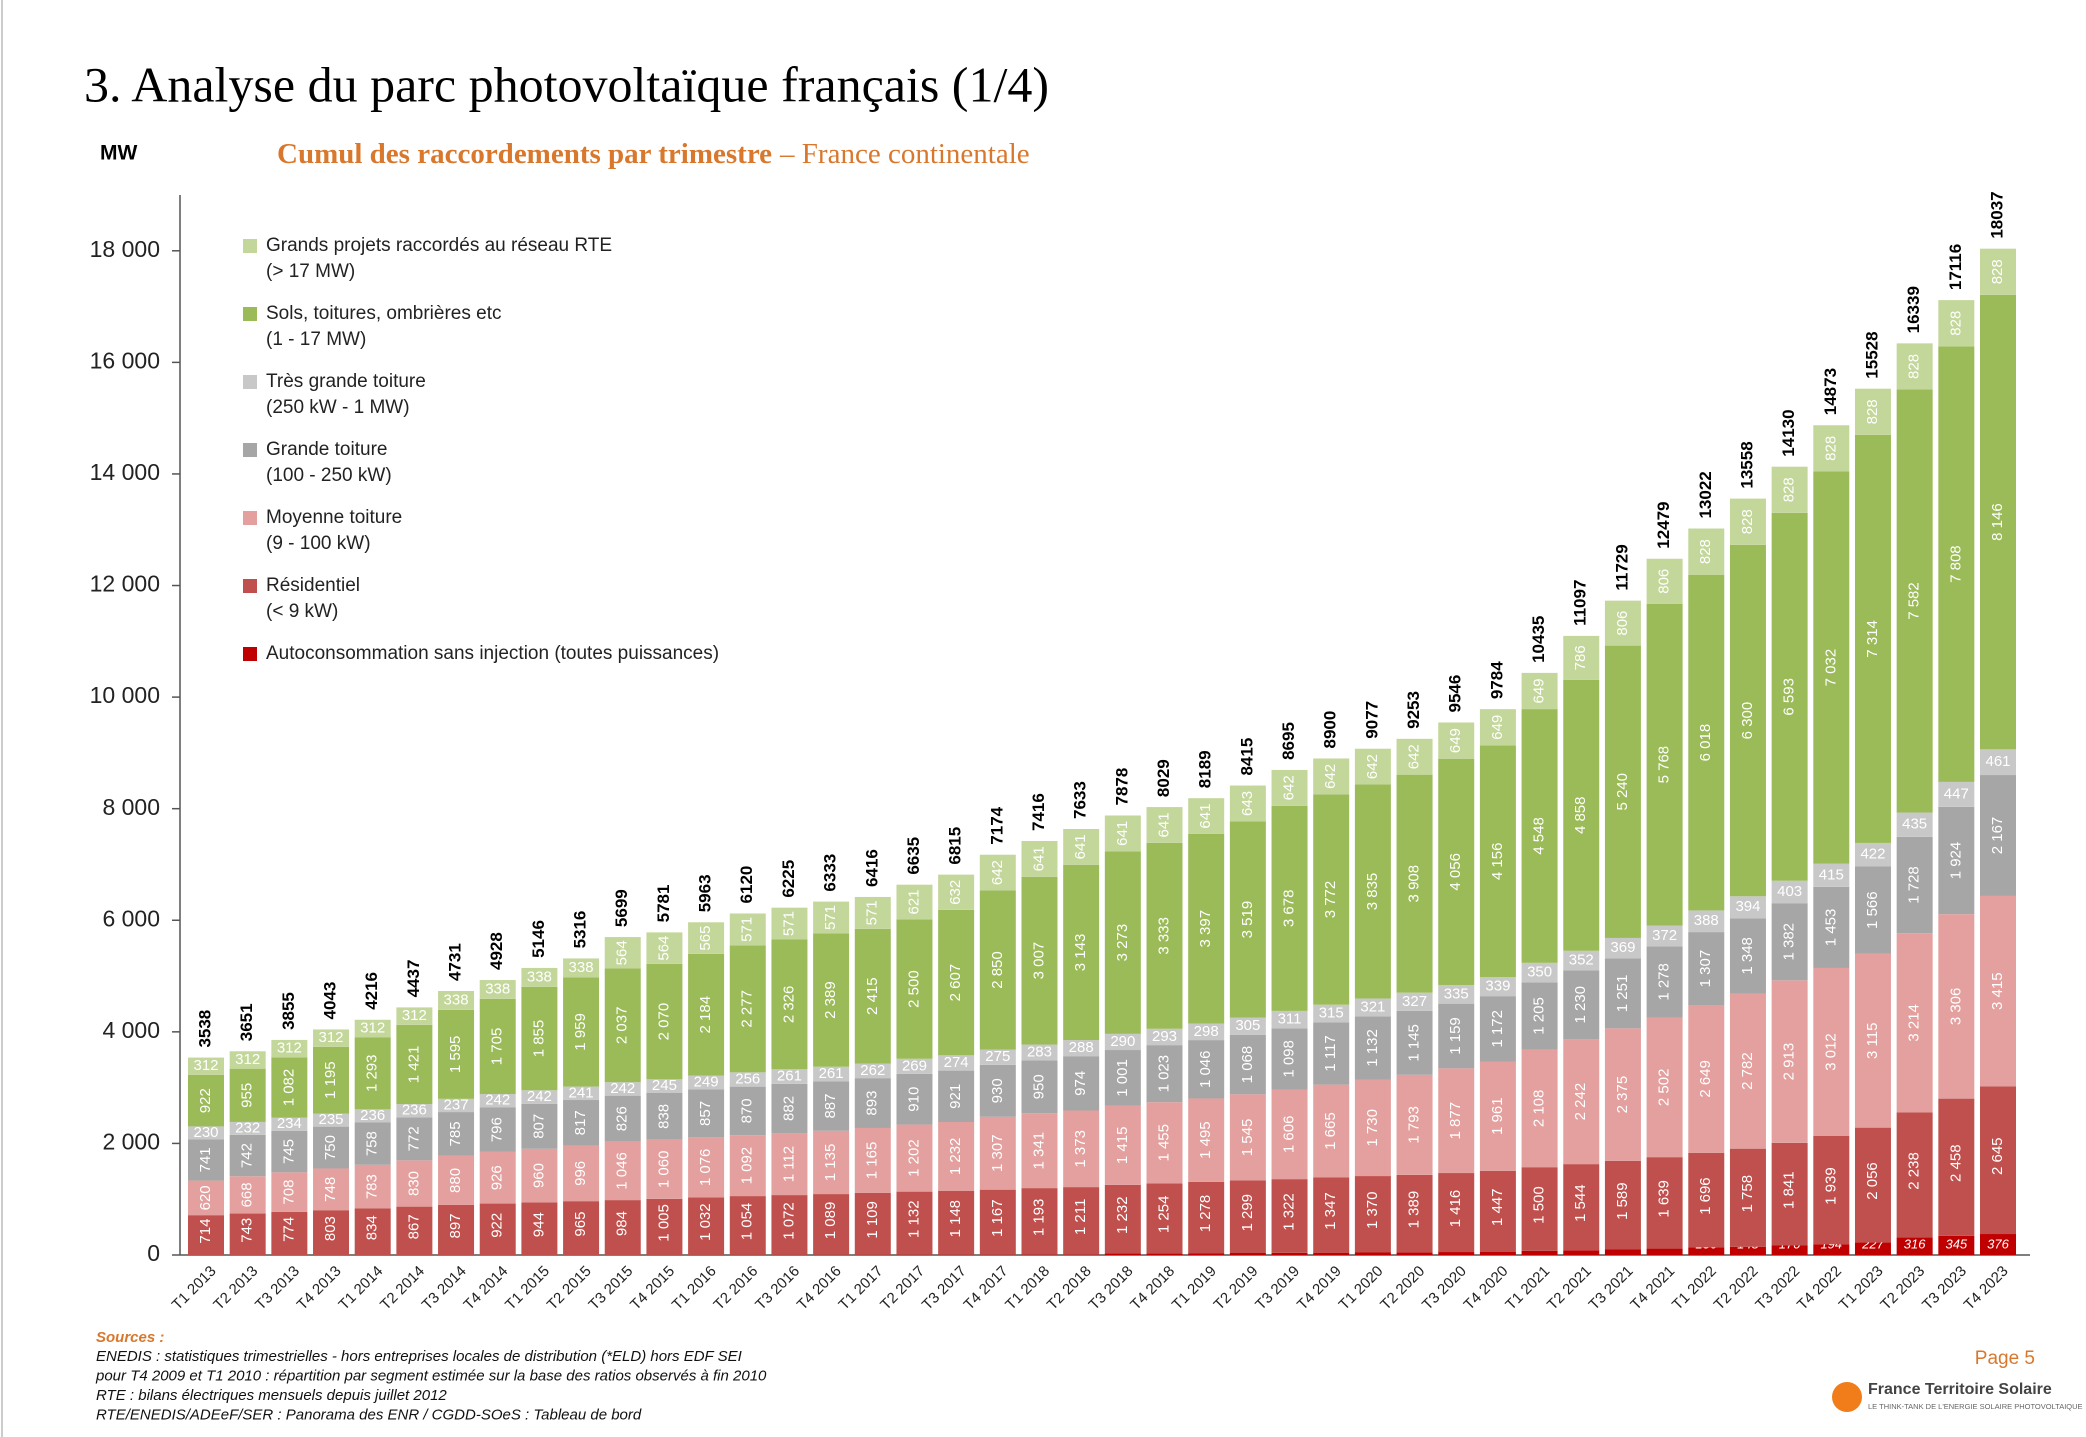 The image size is (2086, 1437). I want to click on data-label: 1 054, so click(747, 1222).